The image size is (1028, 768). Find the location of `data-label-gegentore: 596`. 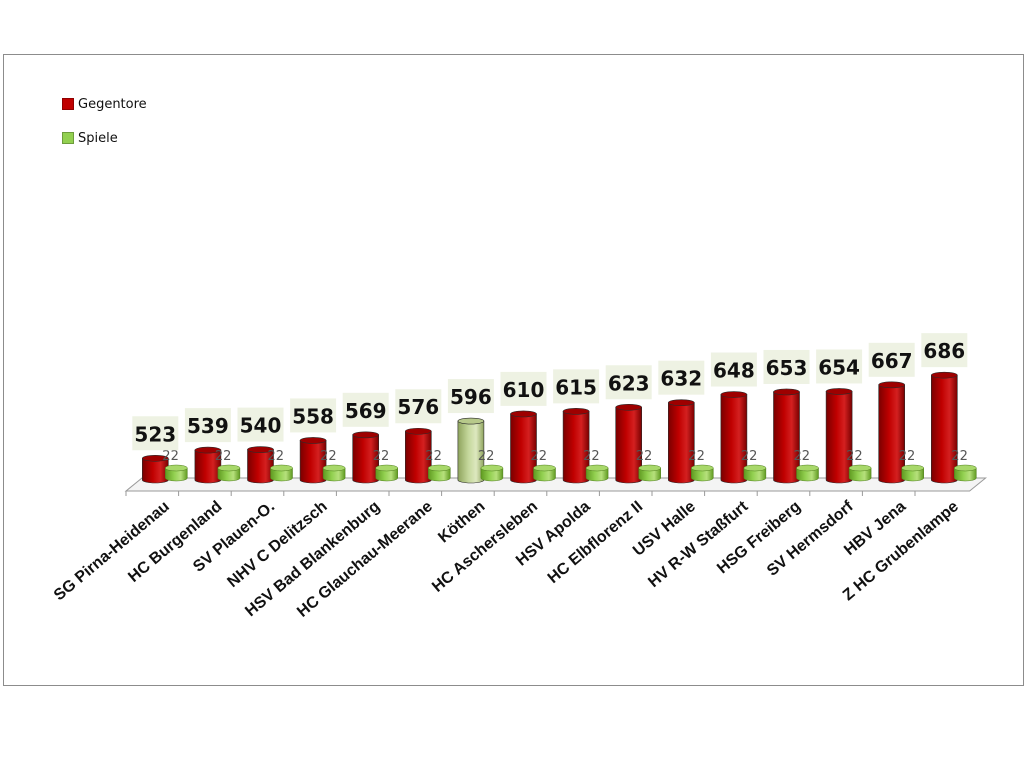

data-label-gegentore: 596 is located at coordinates (471, 397).